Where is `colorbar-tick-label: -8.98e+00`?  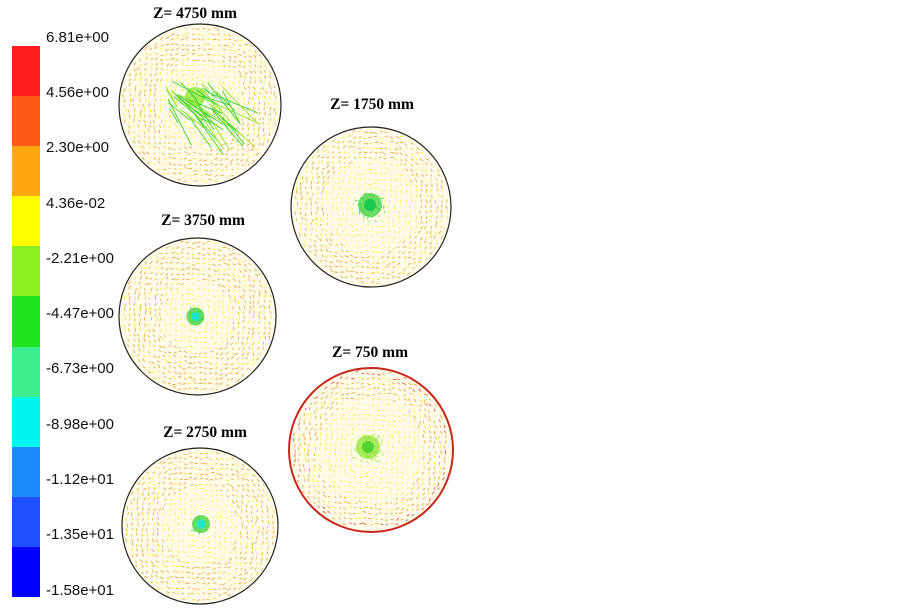
colorbar-tick-label: -8.98e+00 is located at coordinates (80, 424).